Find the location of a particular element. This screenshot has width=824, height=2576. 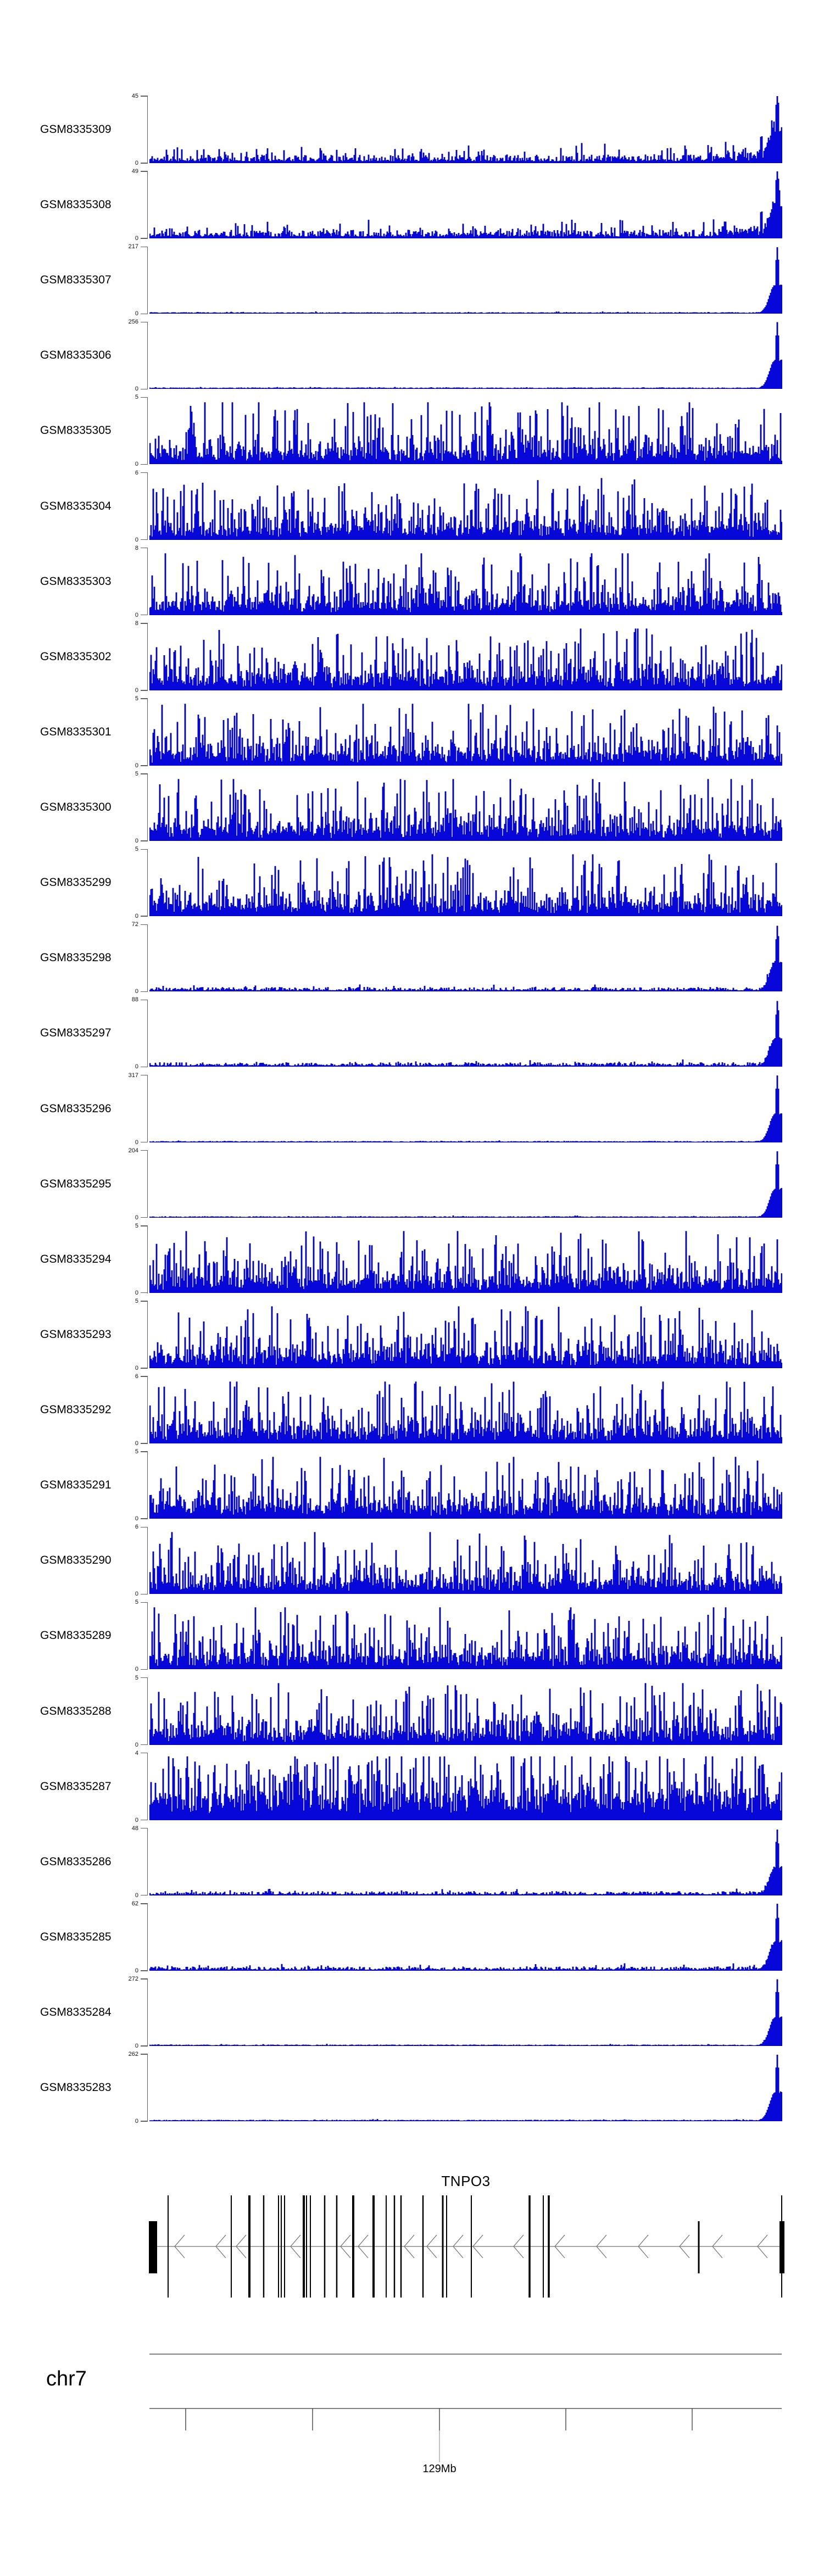

track-label: GSM8335297 is located at coordinates (76, 1033).